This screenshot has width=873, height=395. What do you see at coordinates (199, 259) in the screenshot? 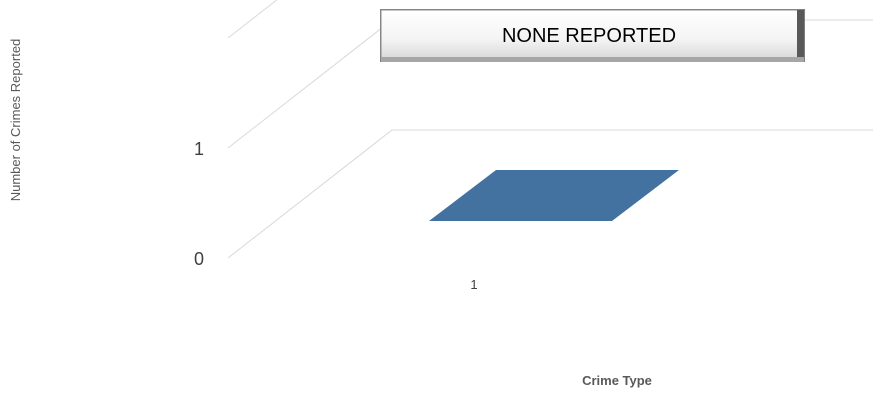
I see `y-tick-label: 0` at bounding box center [199, 259].